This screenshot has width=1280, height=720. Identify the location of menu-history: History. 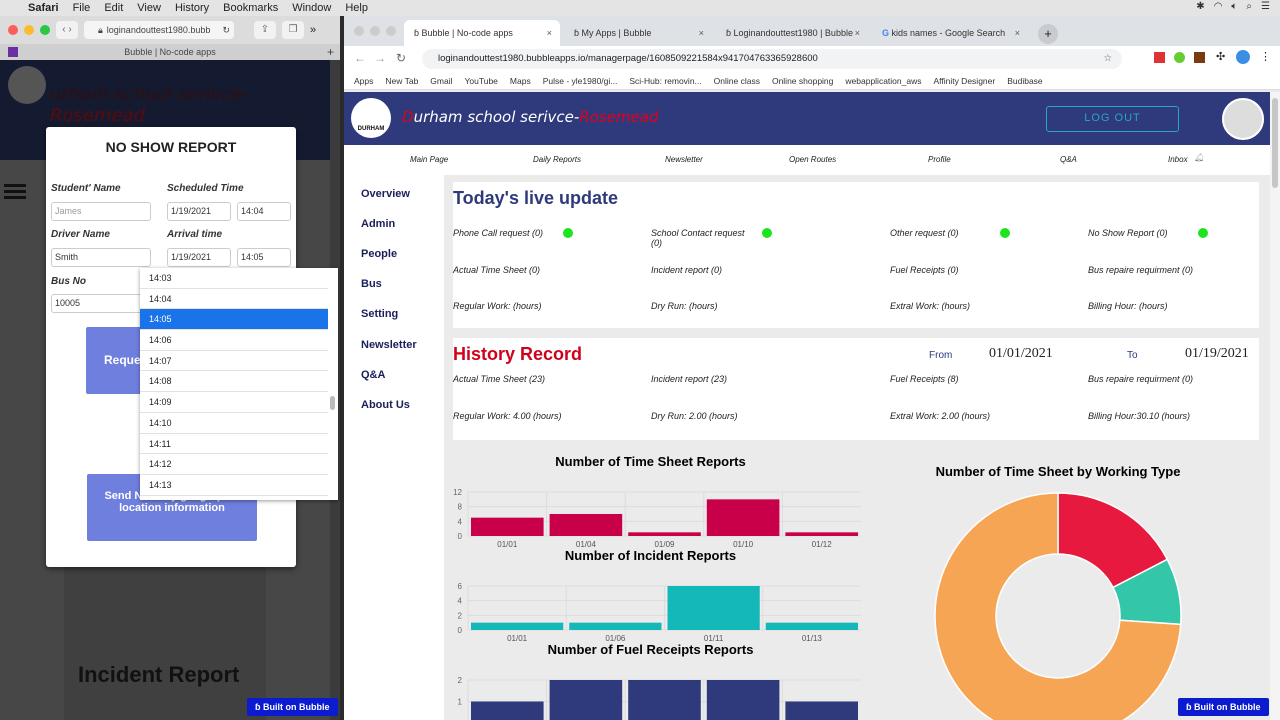
(192, 8).